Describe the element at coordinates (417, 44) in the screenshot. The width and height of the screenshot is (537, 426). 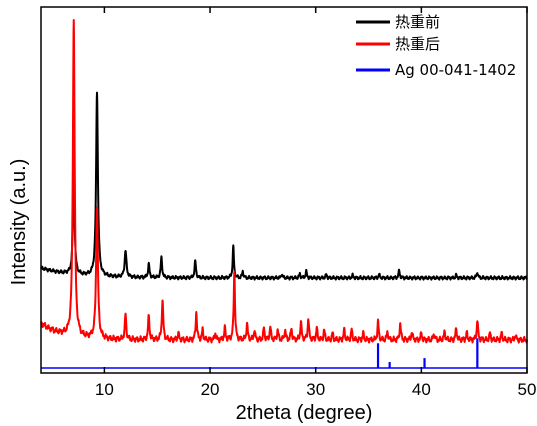
I see `legend-label-2: 热重后` at that location.